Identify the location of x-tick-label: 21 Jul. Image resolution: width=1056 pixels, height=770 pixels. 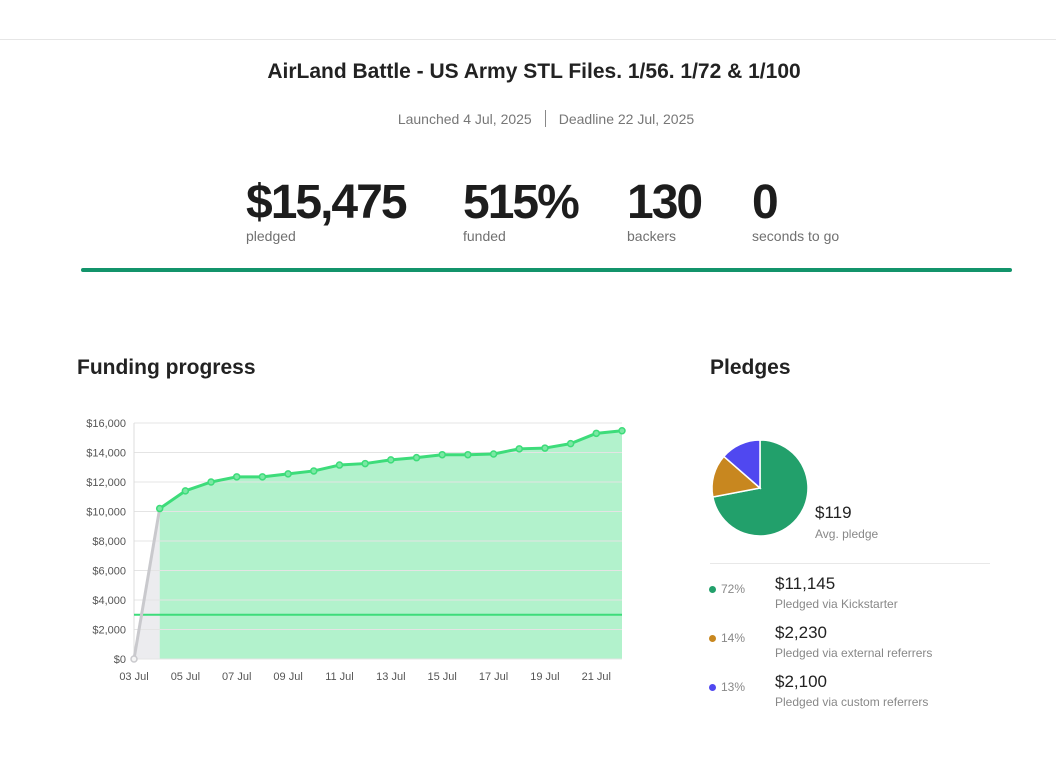
(596, 677).